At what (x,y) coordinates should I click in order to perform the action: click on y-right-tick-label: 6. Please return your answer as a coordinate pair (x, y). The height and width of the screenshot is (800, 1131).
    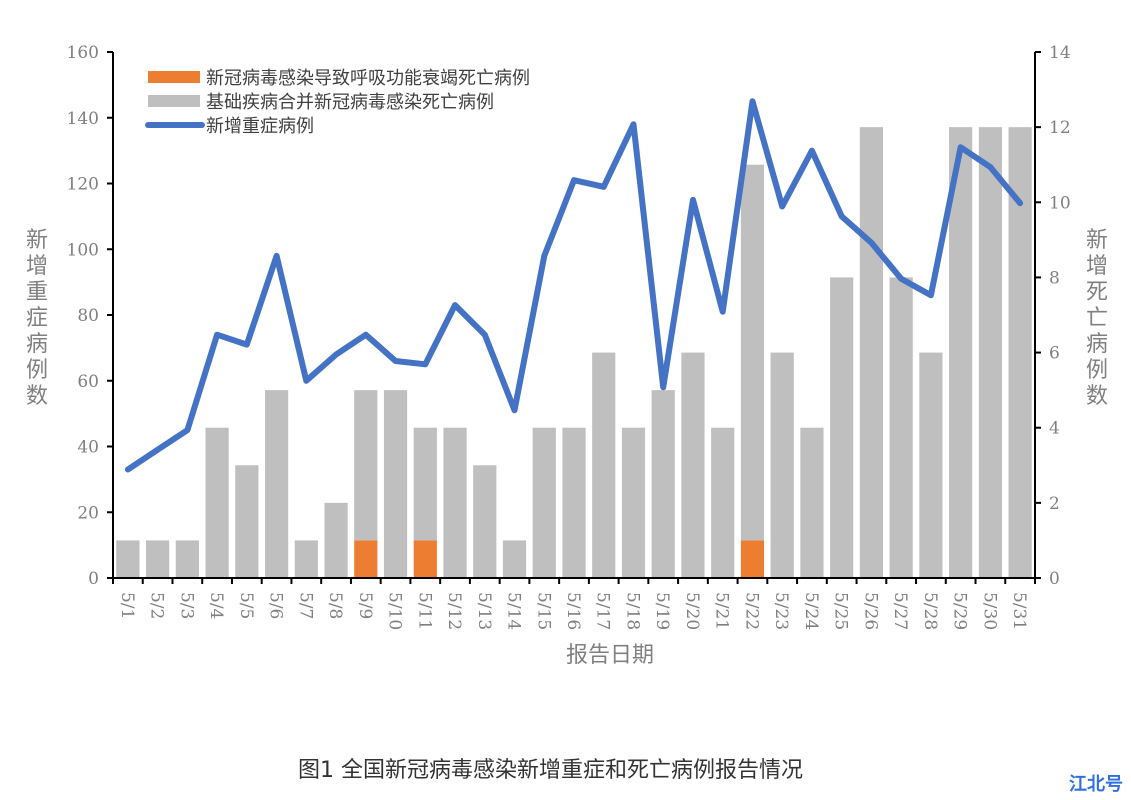
    Looking at the image, I should click on (1054, 354).